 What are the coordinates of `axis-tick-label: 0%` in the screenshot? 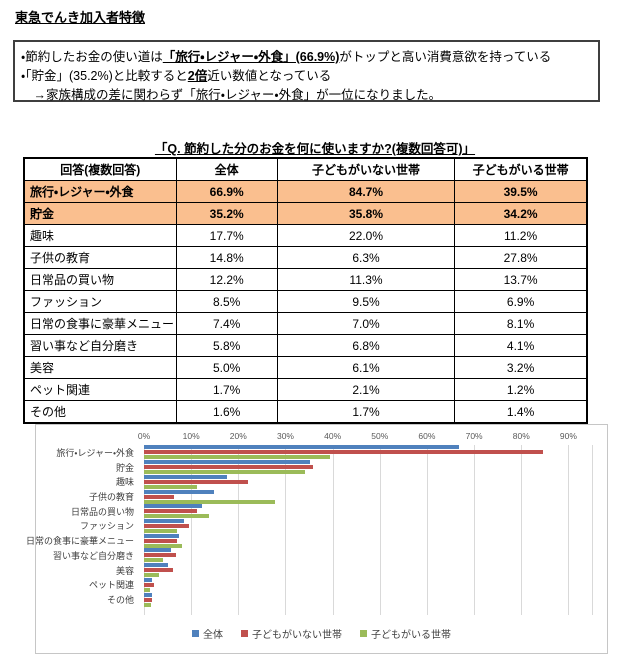 It's located at (144, 436).